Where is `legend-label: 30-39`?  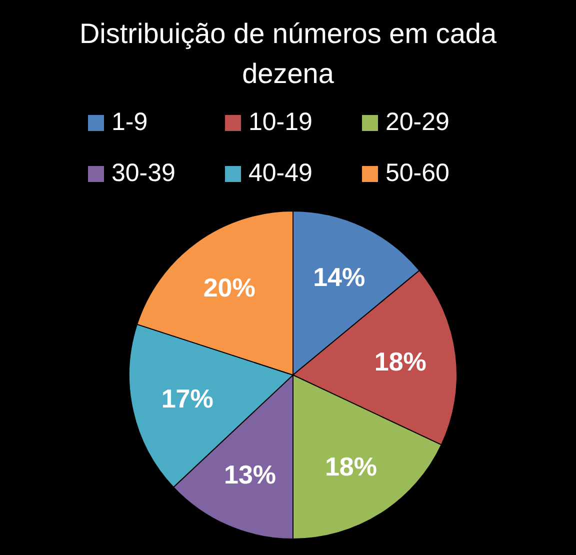
legend-label: 30-39 is located at coordinates (144, 173).